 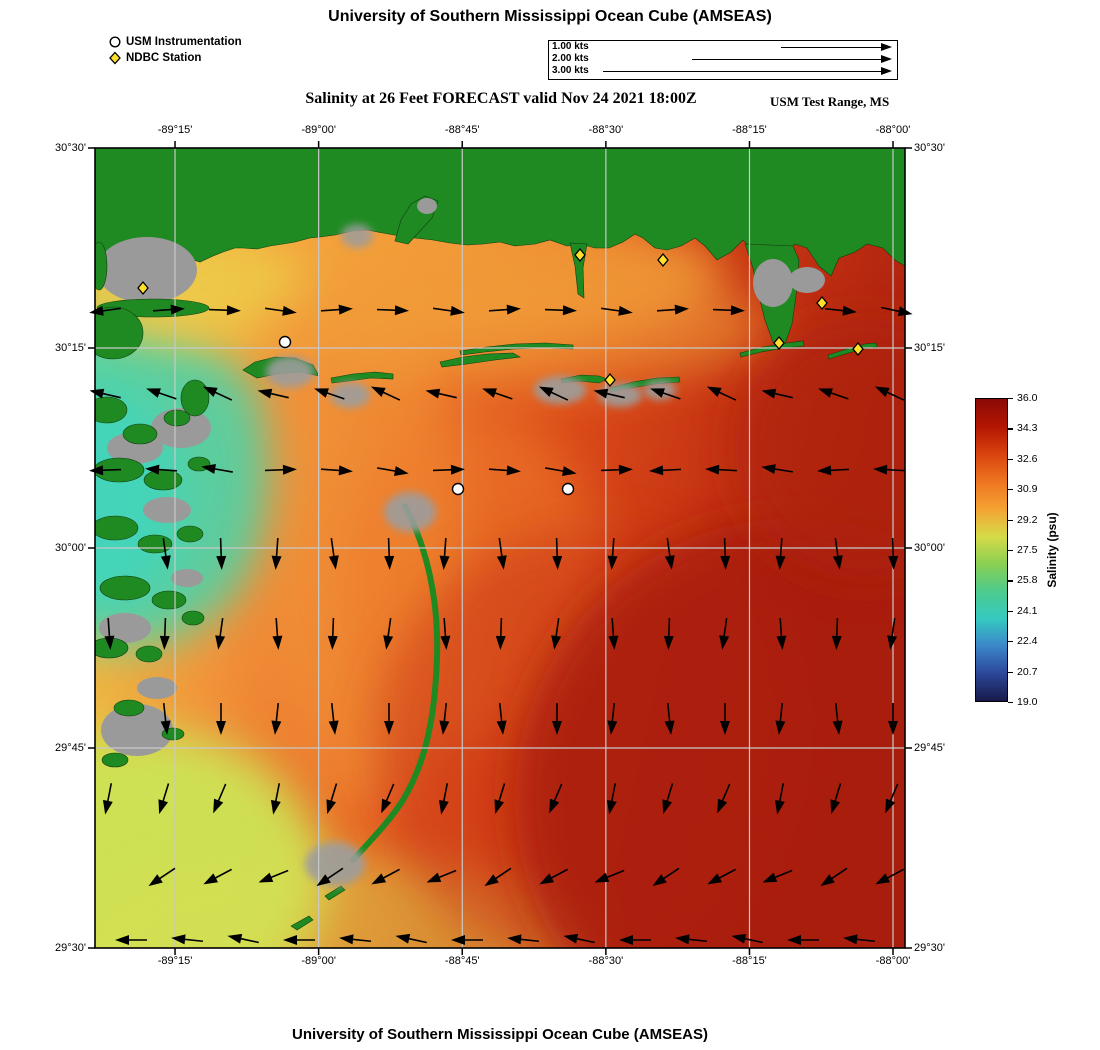 What do you see at coordinates (570, 70) in the screenshot?
I see `scale-row-label: 3.00 kts` at bounding box center [570, 70].